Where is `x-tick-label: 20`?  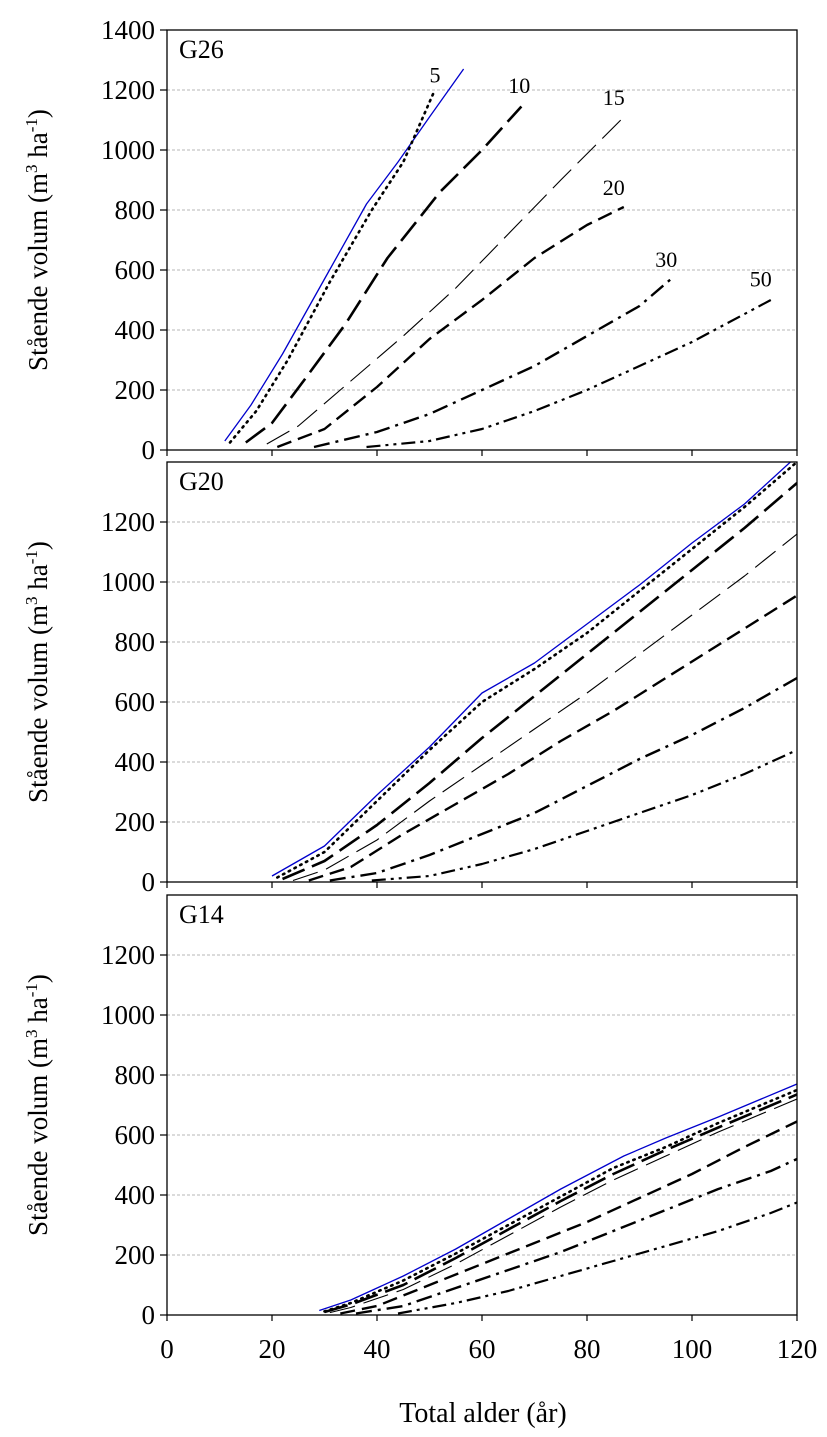
x-tick-label: 20 is located at coordinates (272, 1349).